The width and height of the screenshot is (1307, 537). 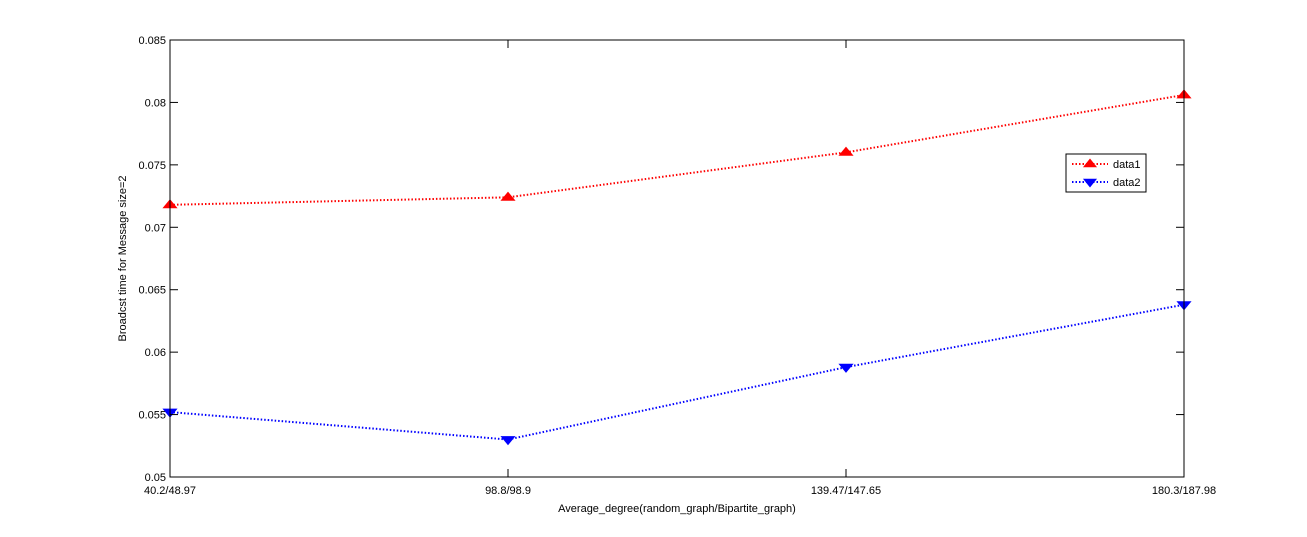 I want to click on legend-label: data1, so click(x=1127, y=165).